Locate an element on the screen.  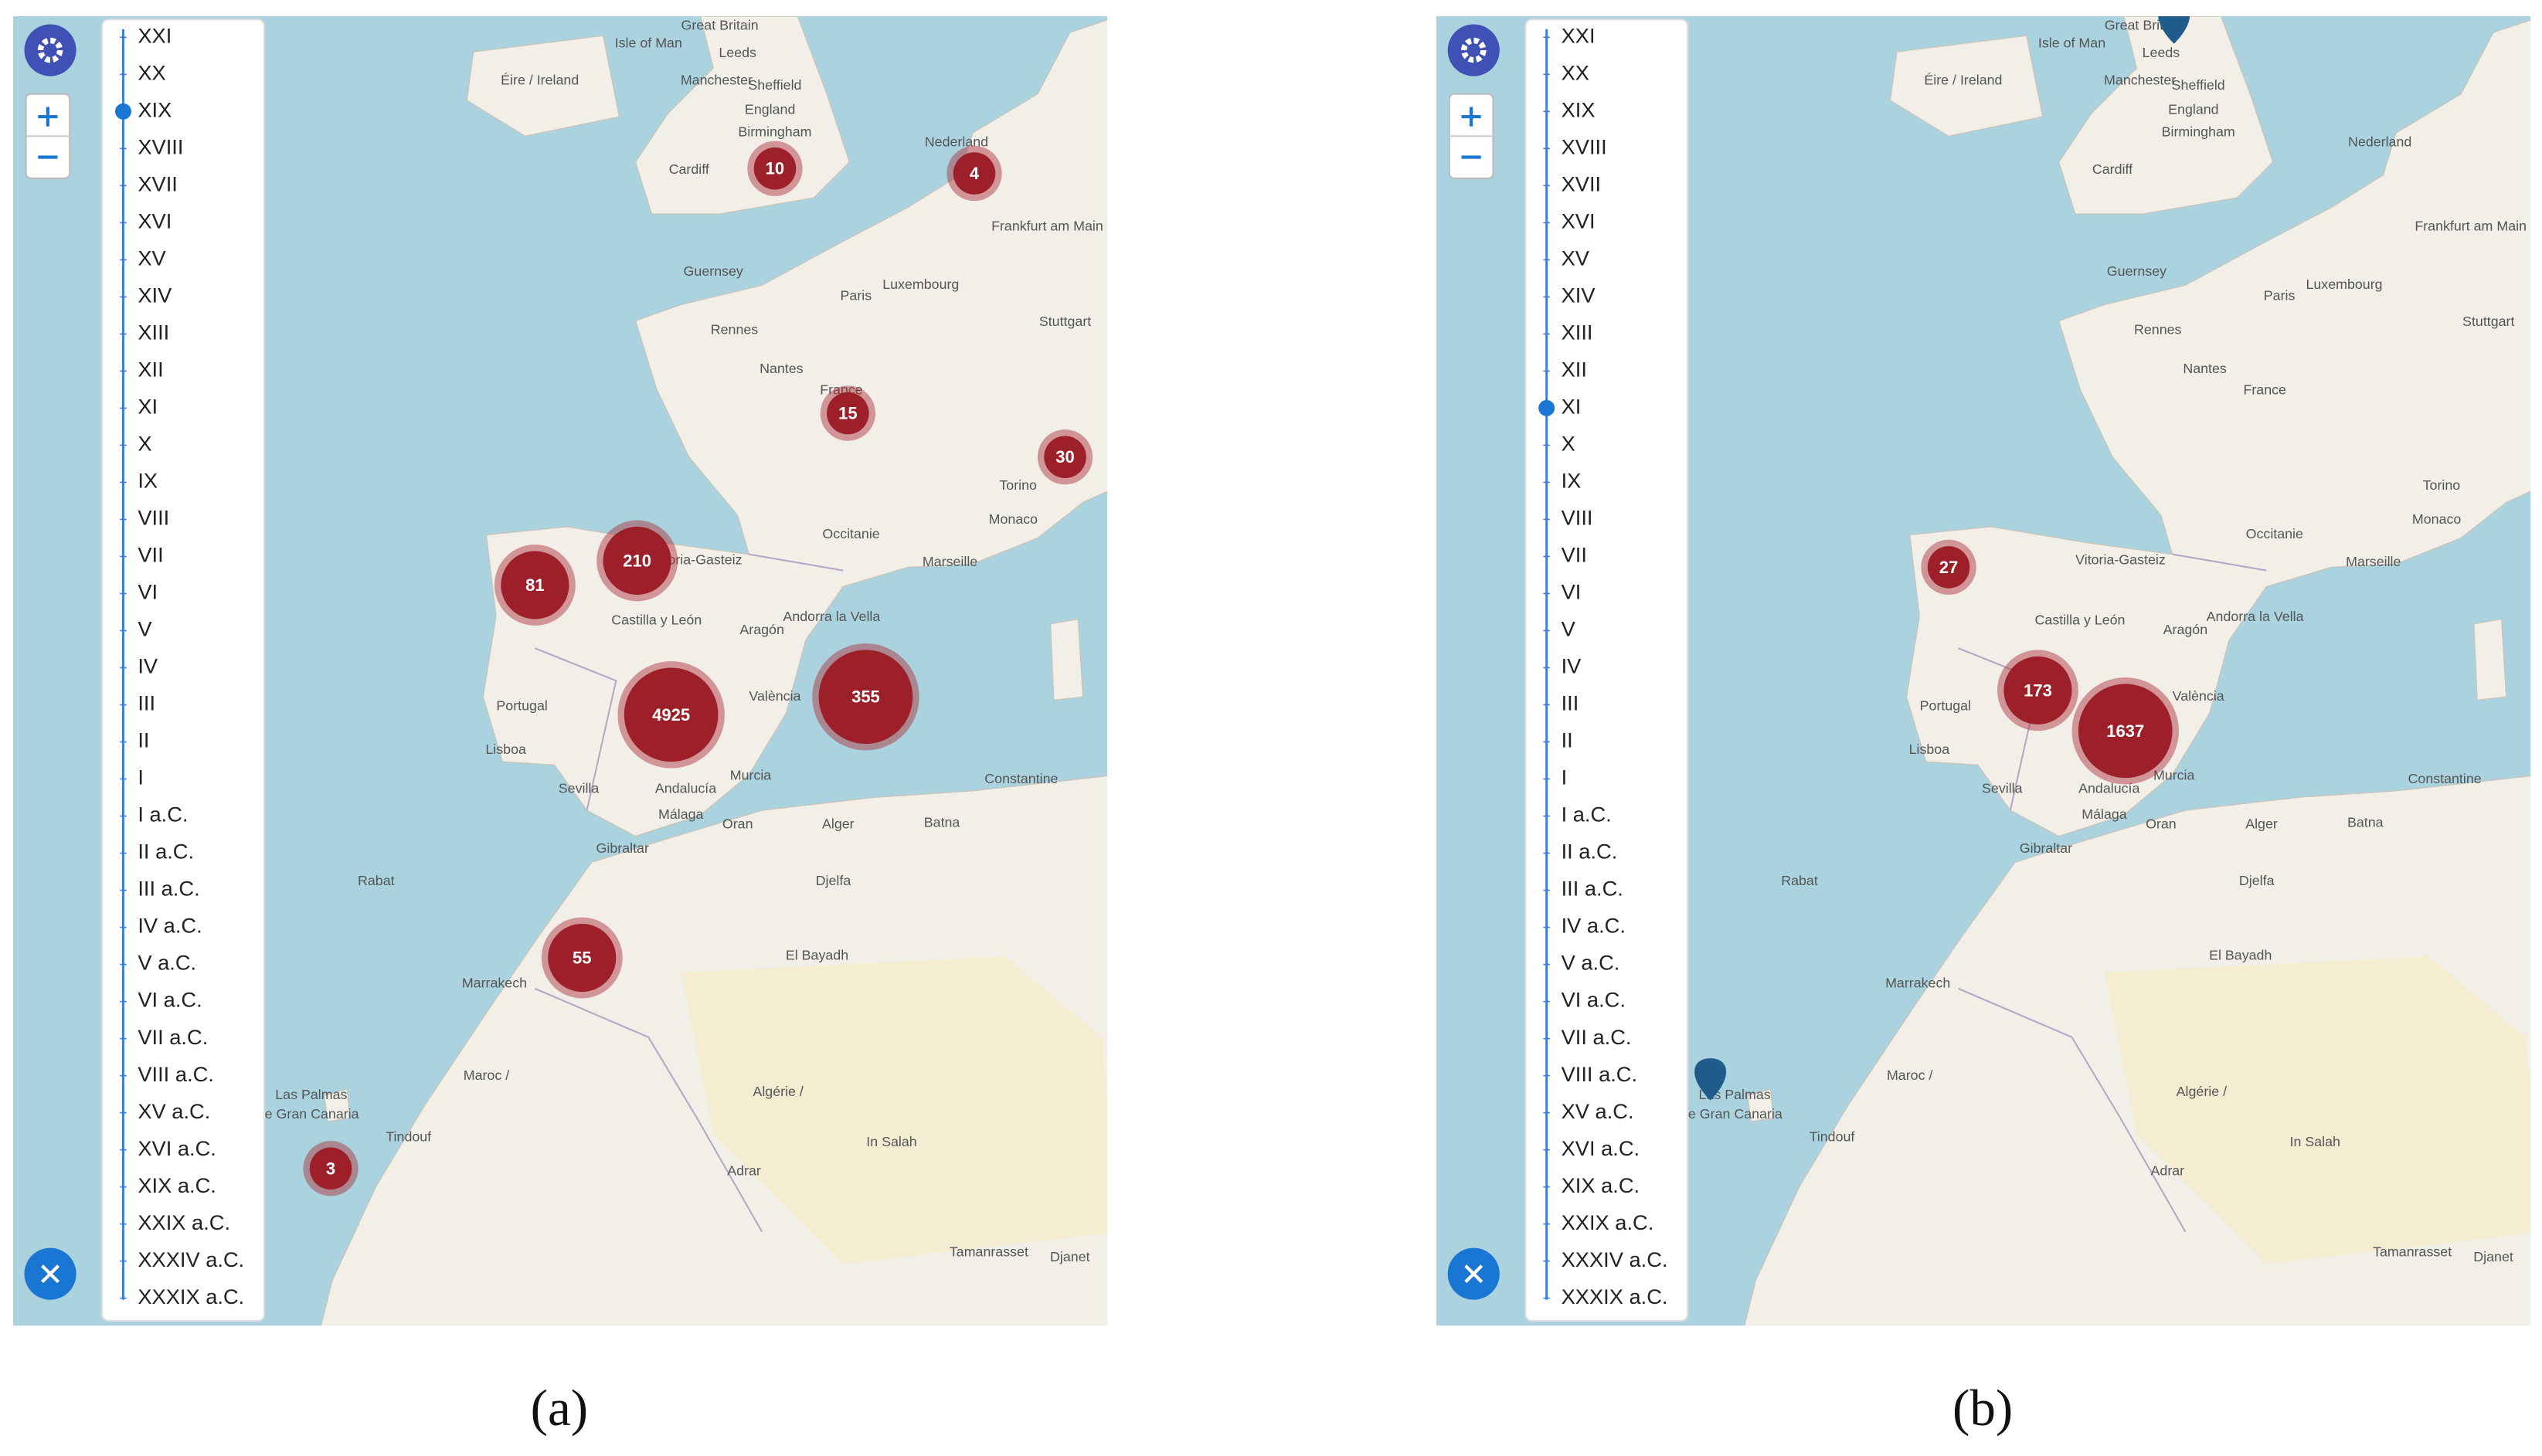
map-label: Alger is located at coordinates (838, 824).